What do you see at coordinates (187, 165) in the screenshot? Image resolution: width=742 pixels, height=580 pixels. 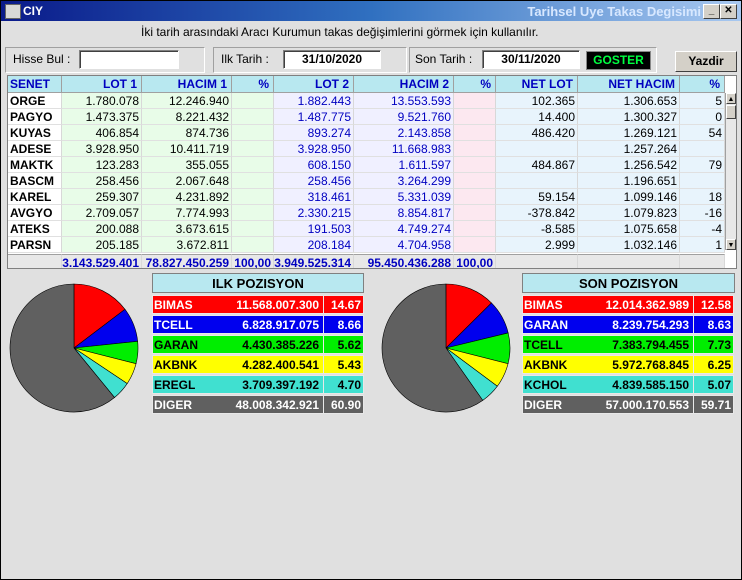 I see `table-cell: 355.055` at bounding box center [187, 165].